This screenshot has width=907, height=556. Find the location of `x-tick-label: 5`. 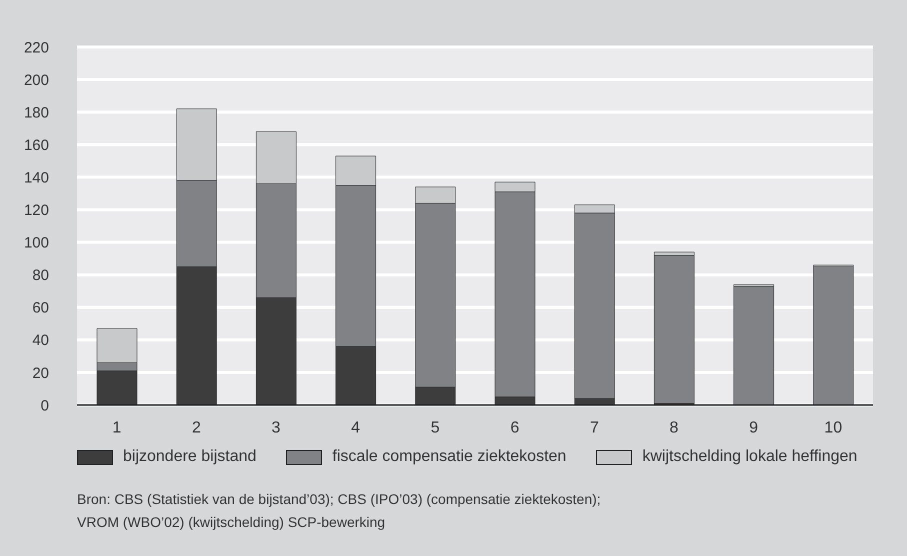

x-tick-label: 5 is located at coordinates (435, 427).